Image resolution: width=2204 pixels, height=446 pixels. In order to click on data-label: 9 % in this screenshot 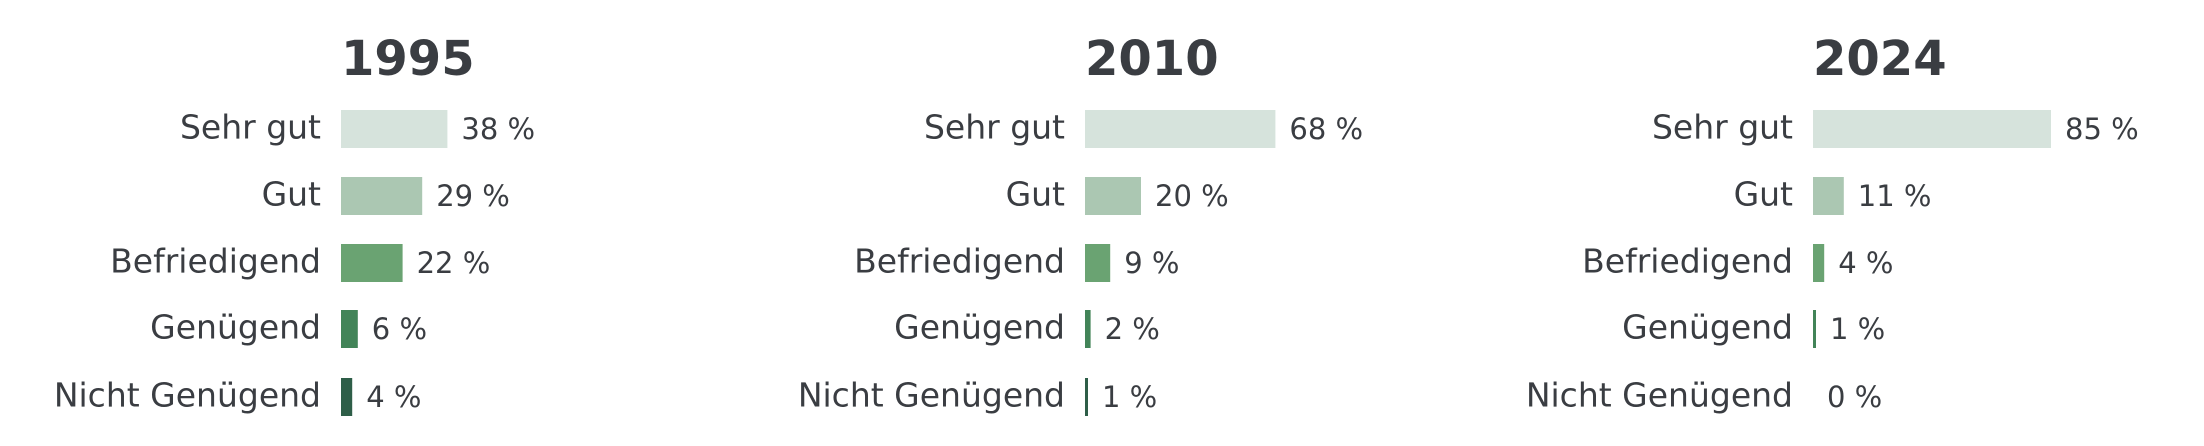, I will do `click(1151, 263)`.